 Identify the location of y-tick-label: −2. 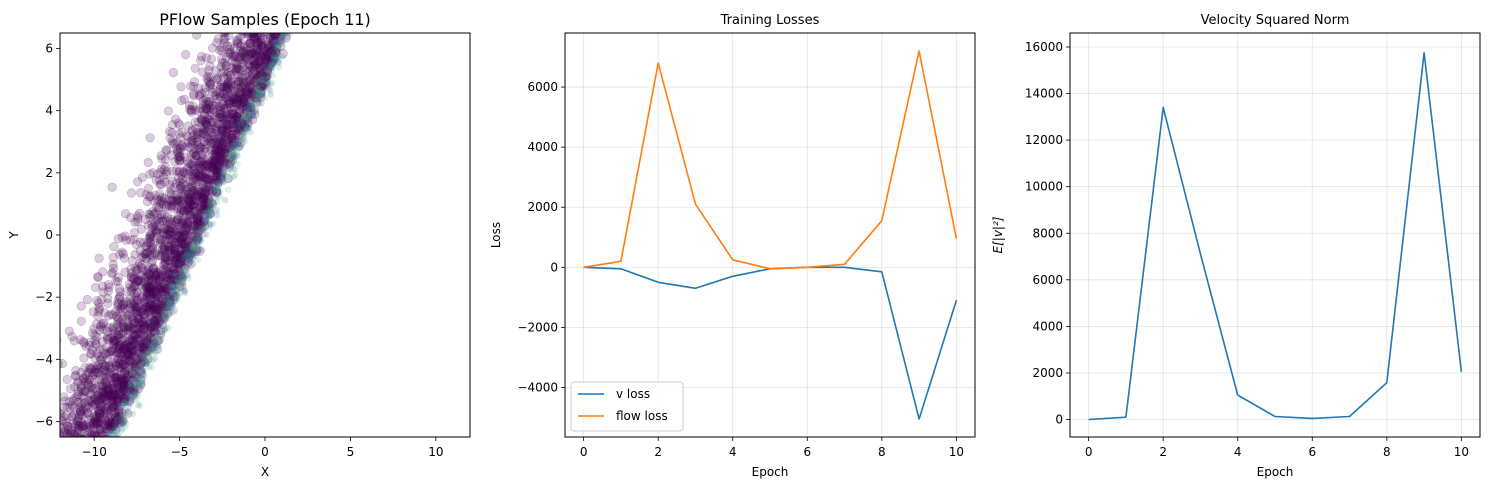
(44, 297).